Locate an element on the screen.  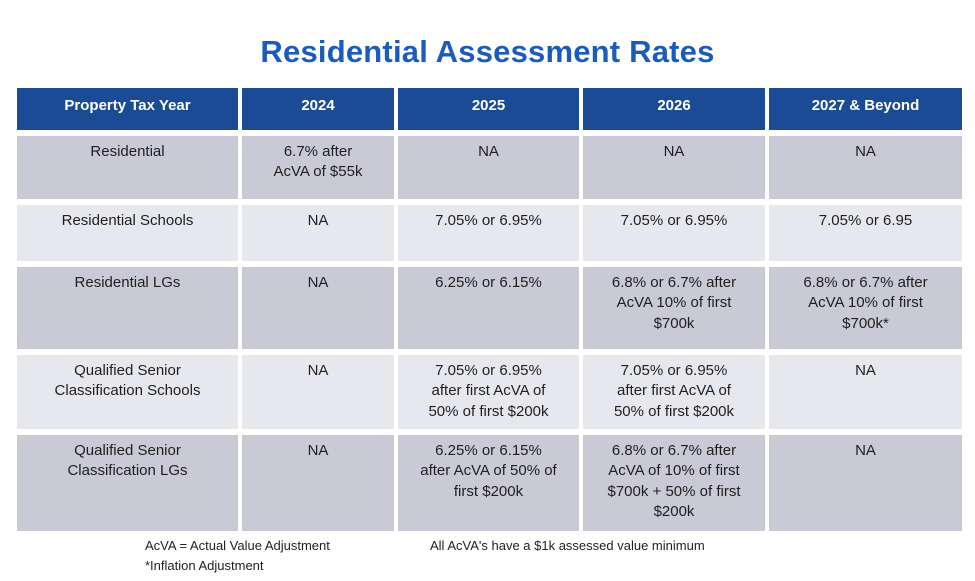
row-label: Qualified Senior Classification Schools is located at coordinates (127, 392).